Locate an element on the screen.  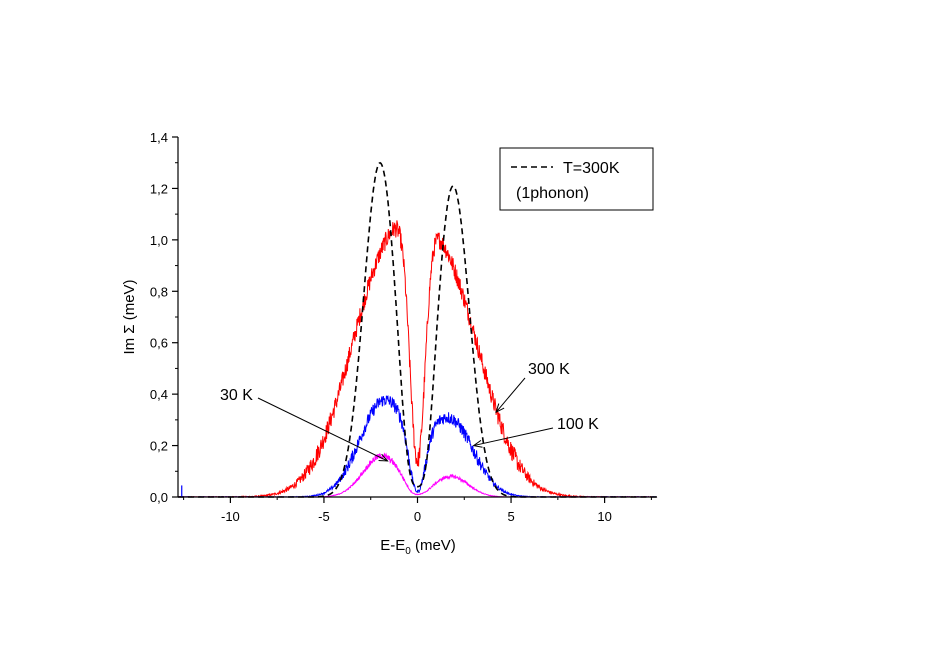
y-tick-label: 0,0 is located at coordinates (159, 497).